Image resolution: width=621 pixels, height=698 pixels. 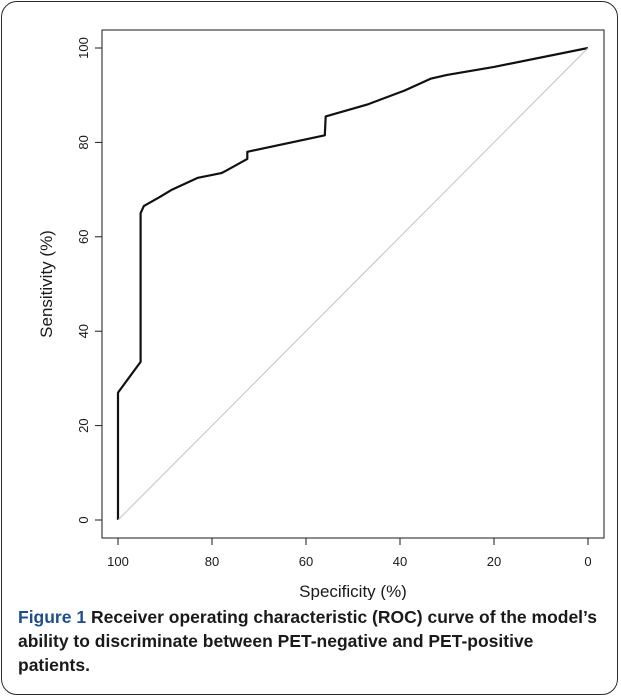 I want to click on x-tick-label: 0, so click(x=587, y=561).